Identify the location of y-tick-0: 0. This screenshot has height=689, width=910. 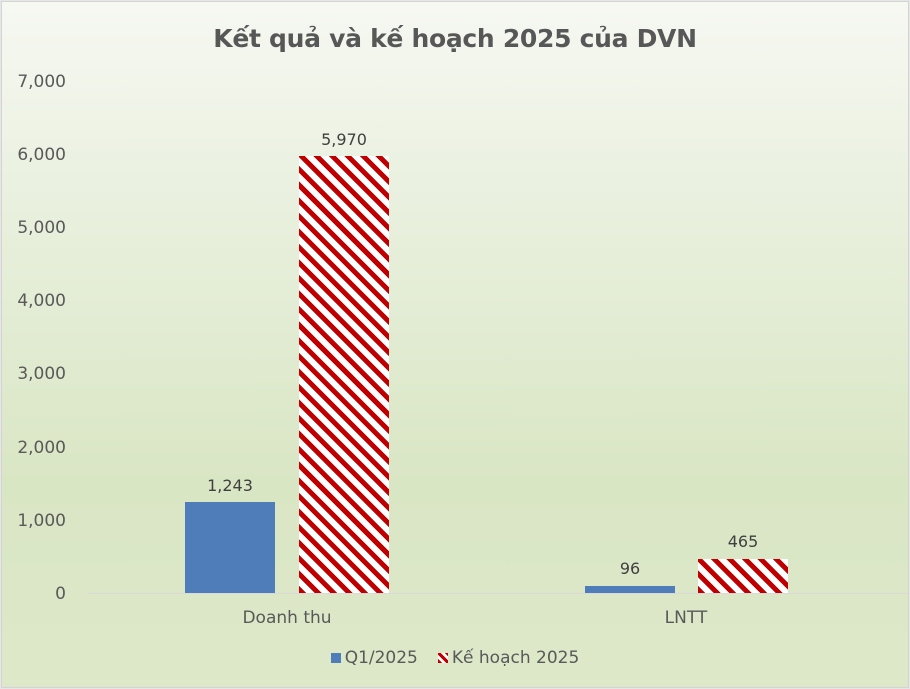
(60, 594).